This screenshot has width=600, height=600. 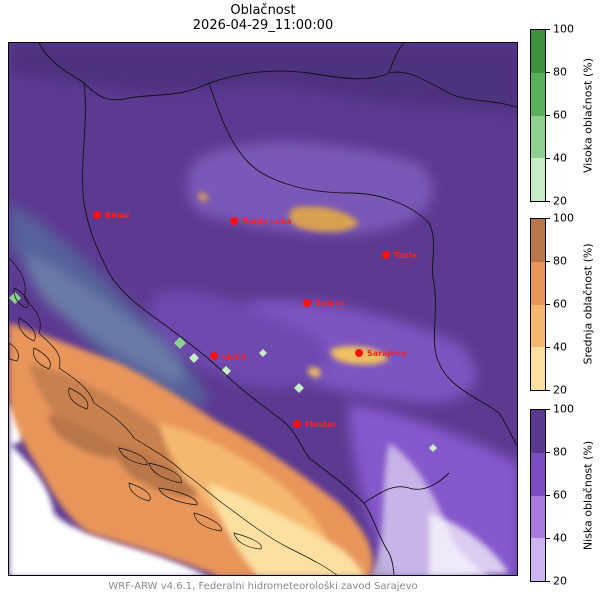 I want to click on svg-text: Tuzla, so click(x=405, y=255).